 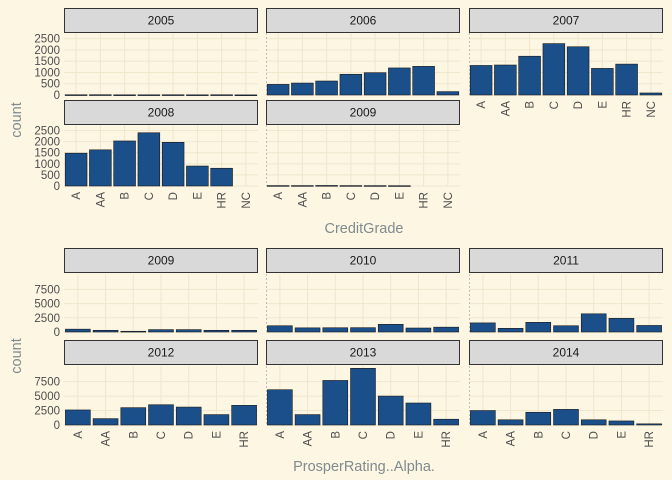 What do you see at coordinates (363, 21) in the screenshot?
I see `facet-strip-label: 2006` at bounding box center [363, 21].